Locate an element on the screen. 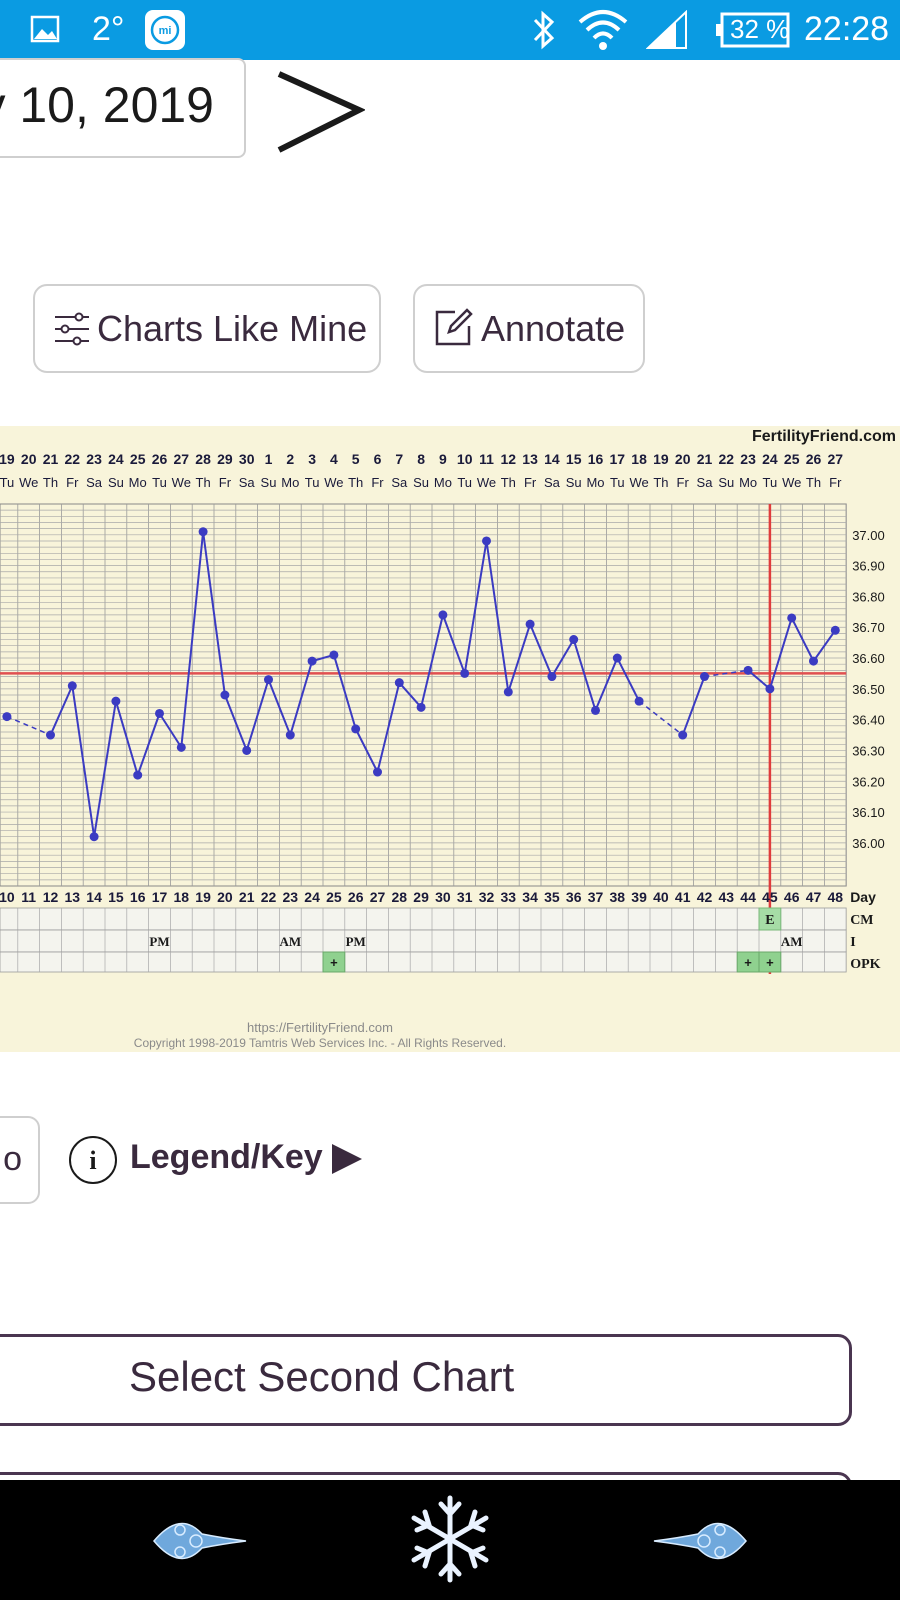  weekday-label: Su is located at coordinates (269, 482).